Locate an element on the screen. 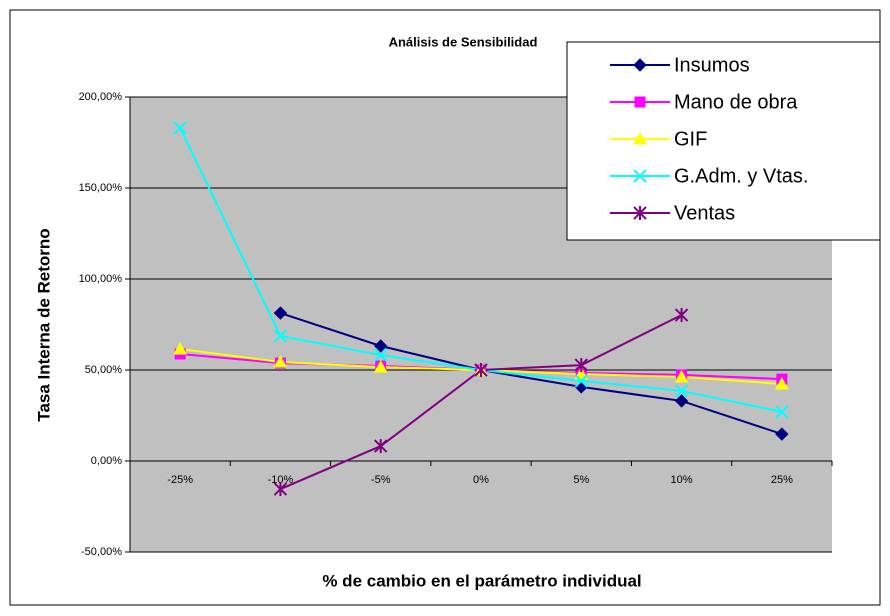 The height and width of the screenshot is (616, 890). x-tick-label: -5% is located at coordinates (381, 480).